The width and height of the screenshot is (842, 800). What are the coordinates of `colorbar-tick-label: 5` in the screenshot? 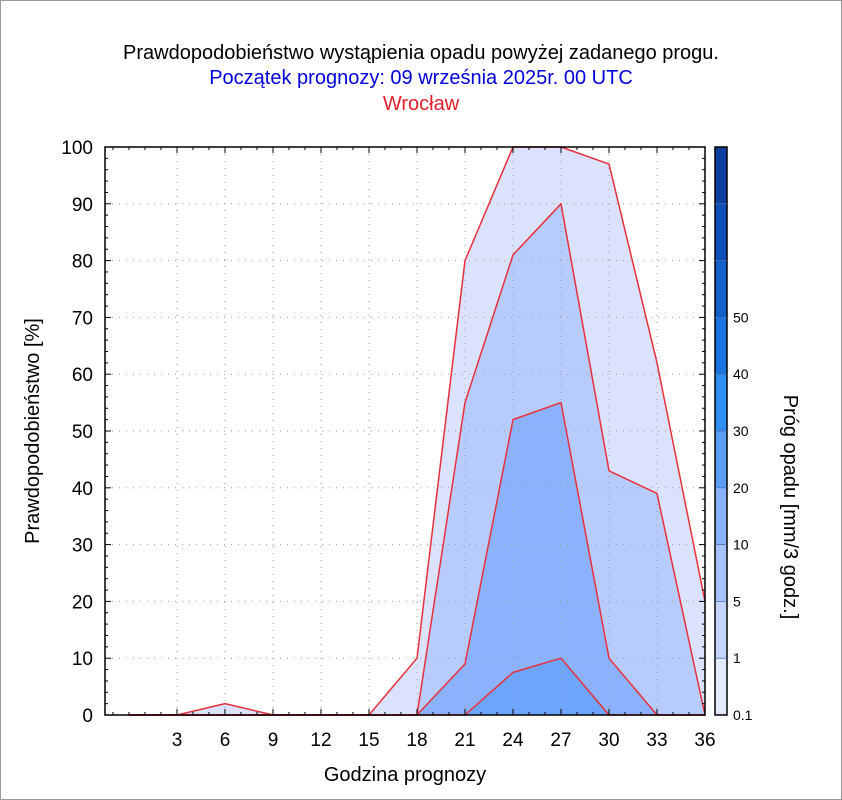 It's located at (737, 601).